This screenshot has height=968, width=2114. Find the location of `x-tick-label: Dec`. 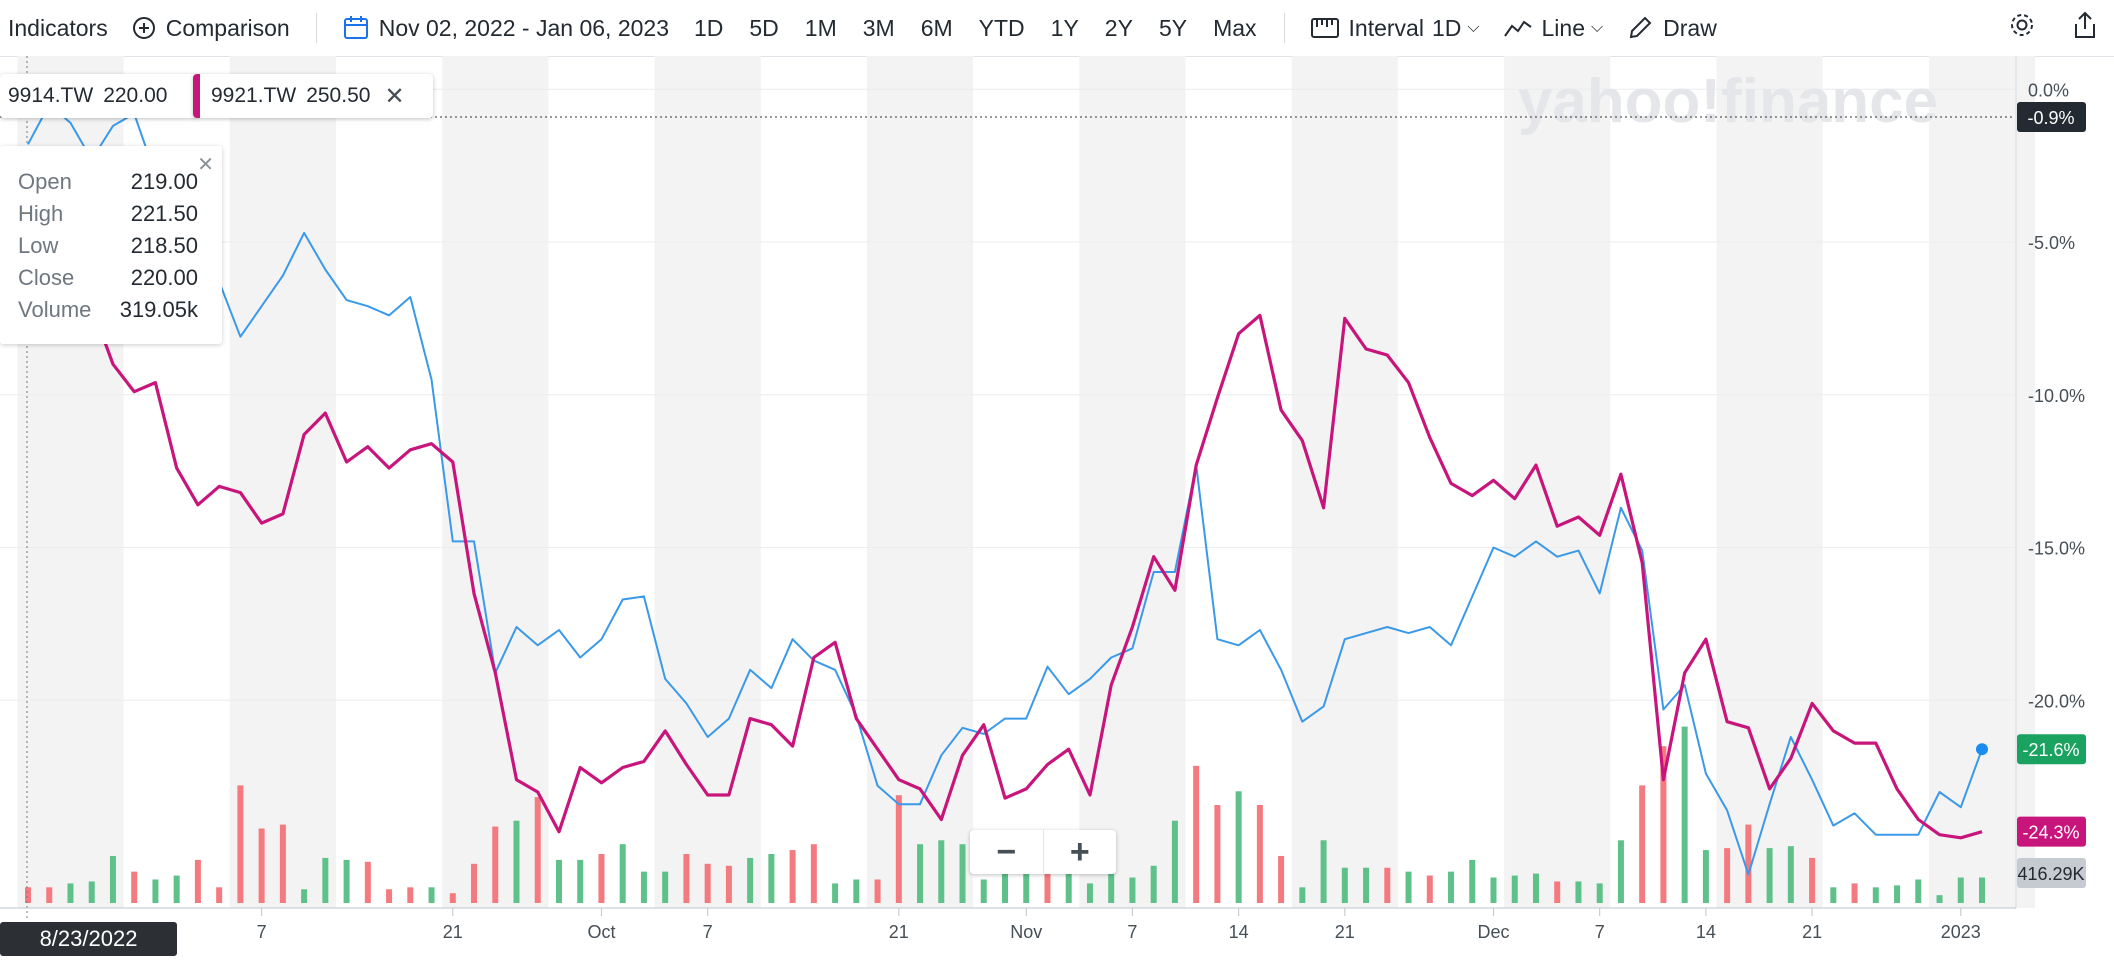

x-tick-label: Dec is located at coordinates (1493, 932).